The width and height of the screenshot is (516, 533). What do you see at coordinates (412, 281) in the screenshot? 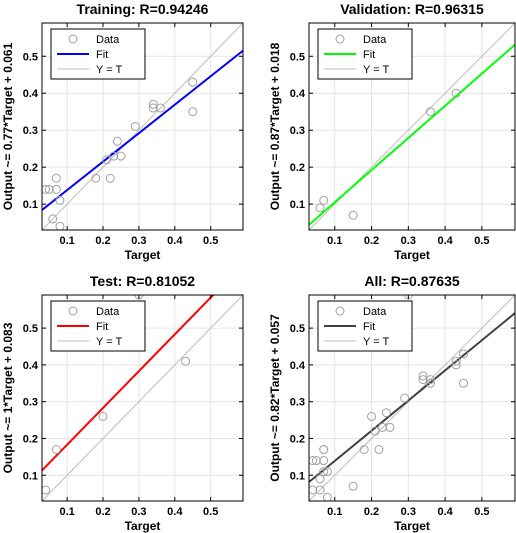
I see `chart-title: All: R=0.87635` at bounding box center [412, 281].